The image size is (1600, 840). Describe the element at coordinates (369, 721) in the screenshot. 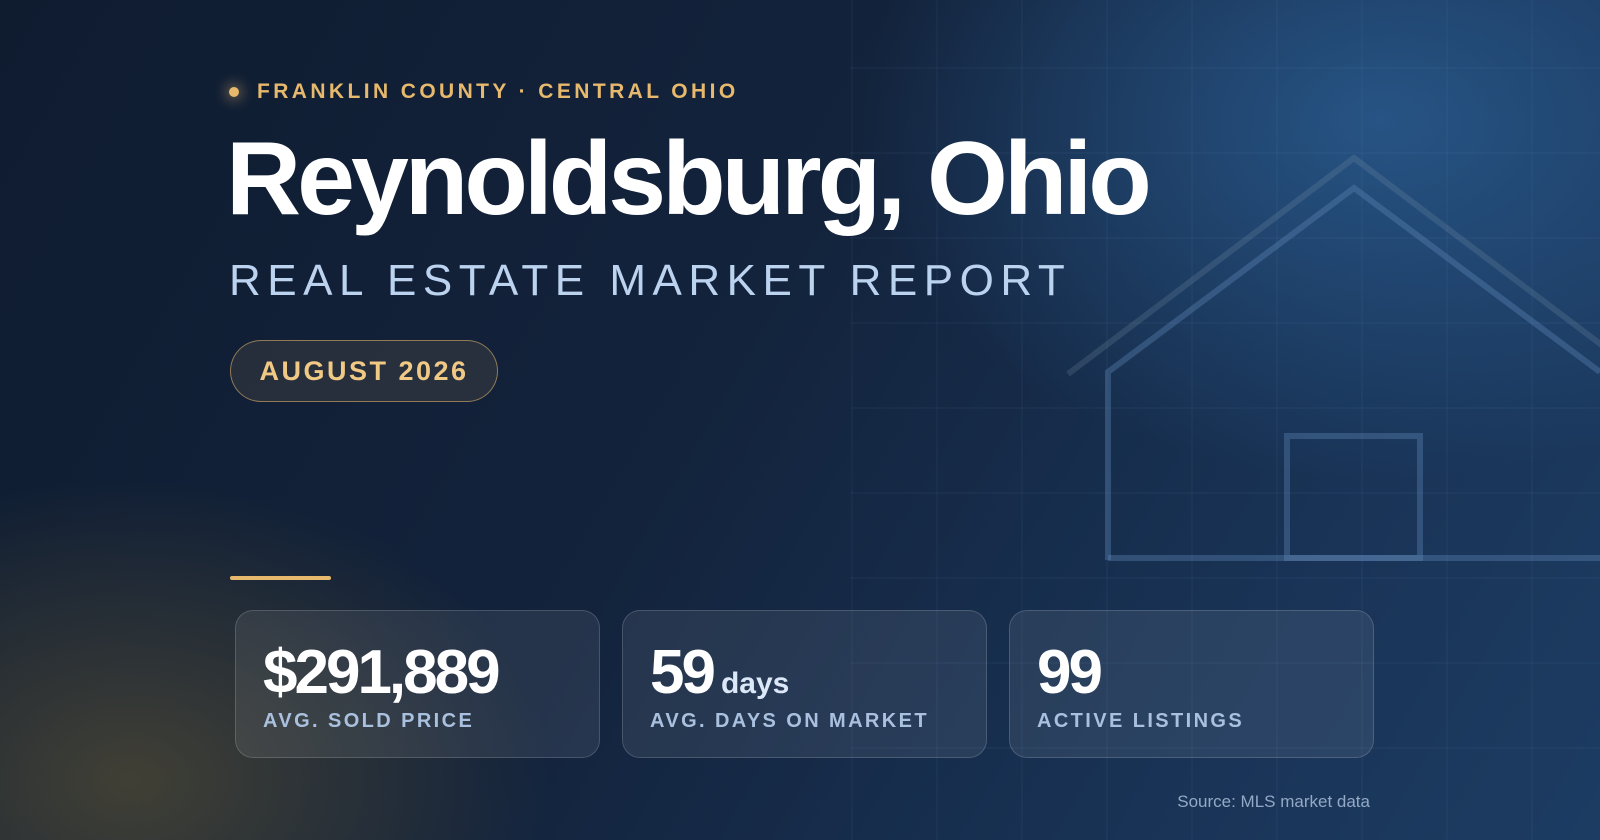

I see `stat-label: AVG. SOLD PRICE` at that location.